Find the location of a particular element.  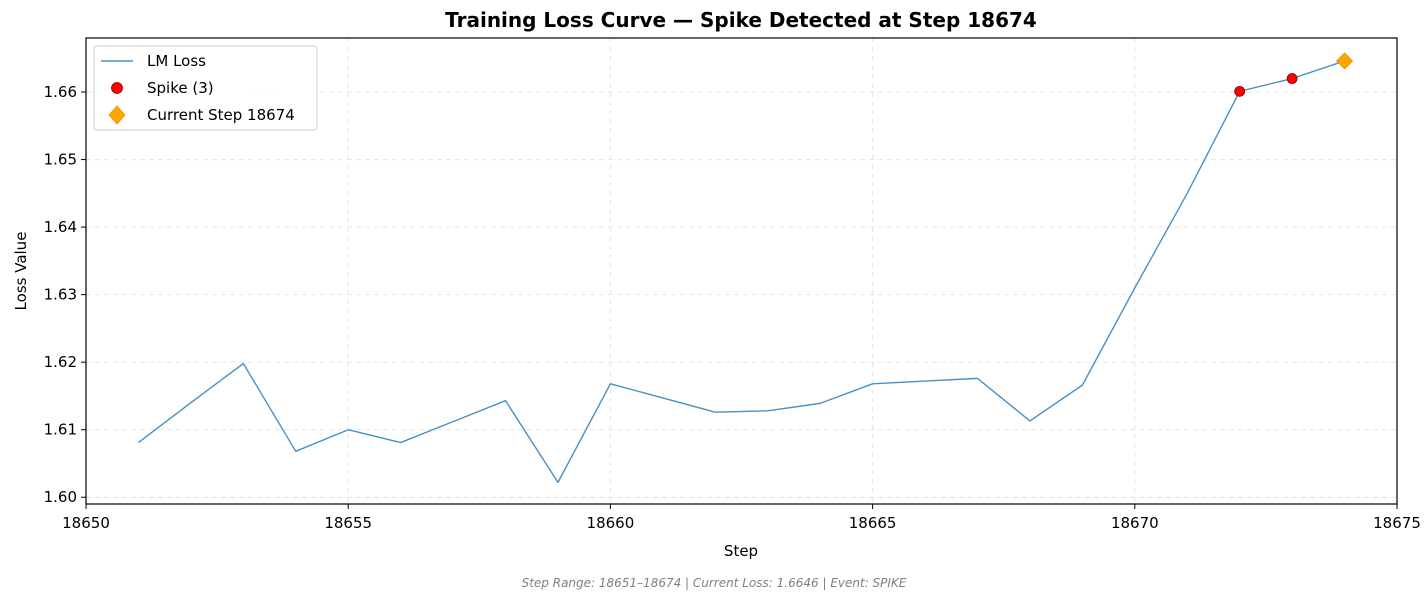

y-tick-label: 1.61 is located at coordinates (60, 430).